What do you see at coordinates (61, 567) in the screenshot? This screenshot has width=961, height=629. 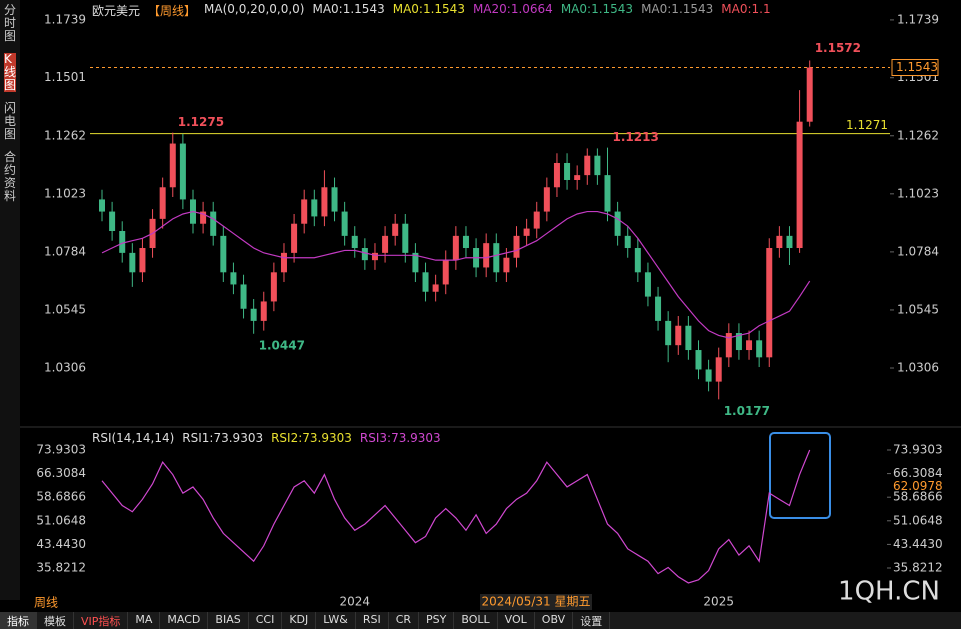 I see `rsi-tick-label: 35.8212` at bounding box center [61, 567].